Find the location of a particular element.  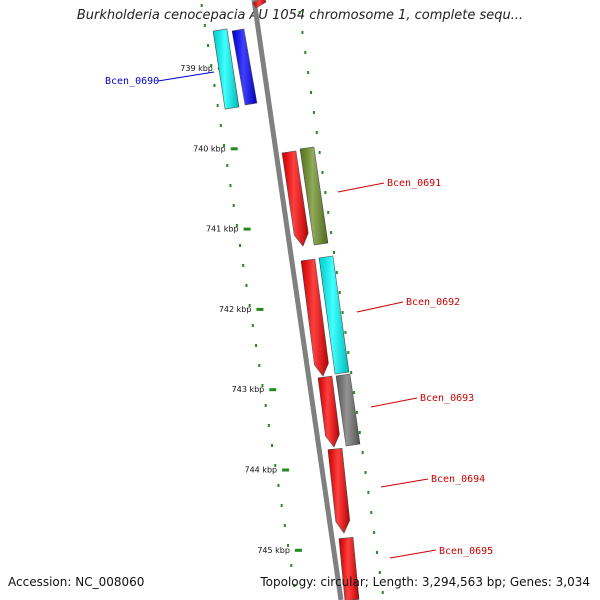

tick-743kbp: 743 kbp is located at coordinates (254, 389).